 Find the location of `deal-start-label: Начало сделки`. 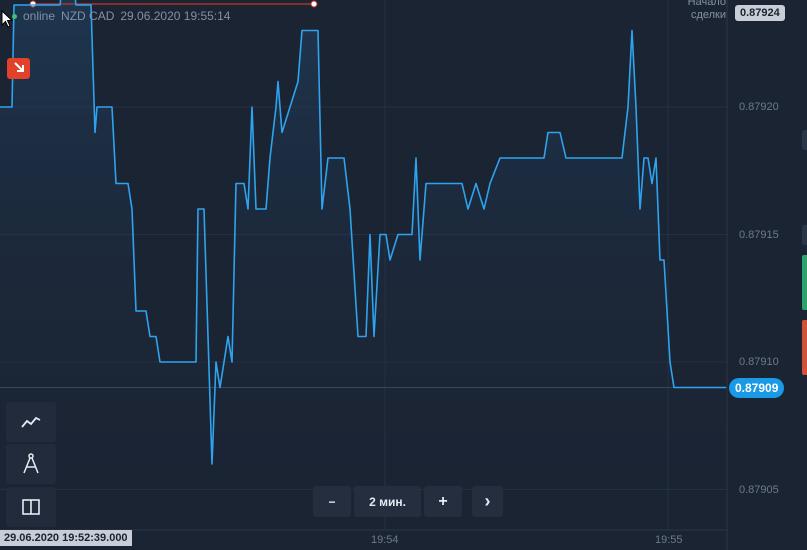

deal-start-label: Начало сделки is located at coordinates (705, 11).